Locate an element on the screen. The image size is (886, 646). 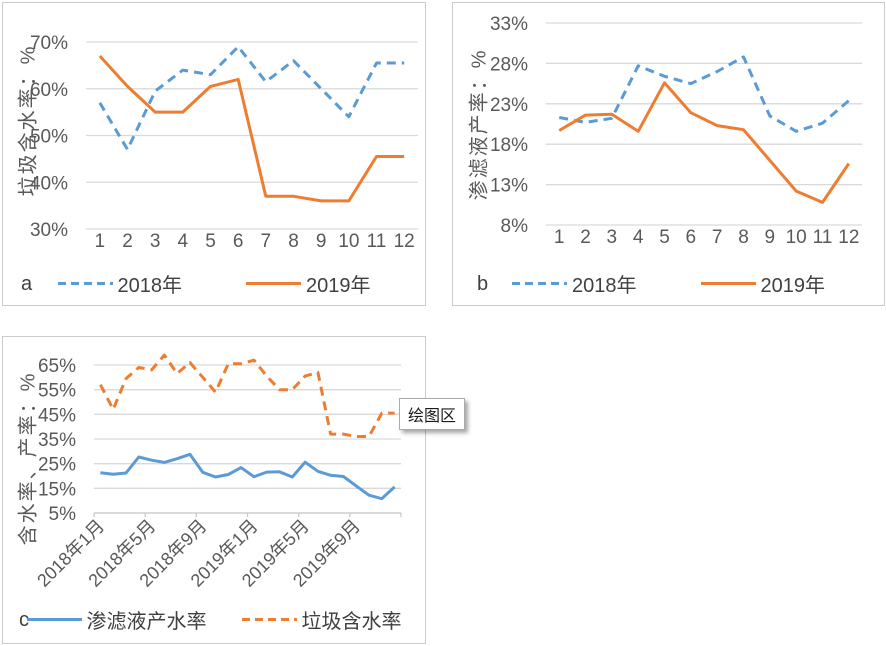
y-tick-label: 15% is located at coordinates (57, 489).